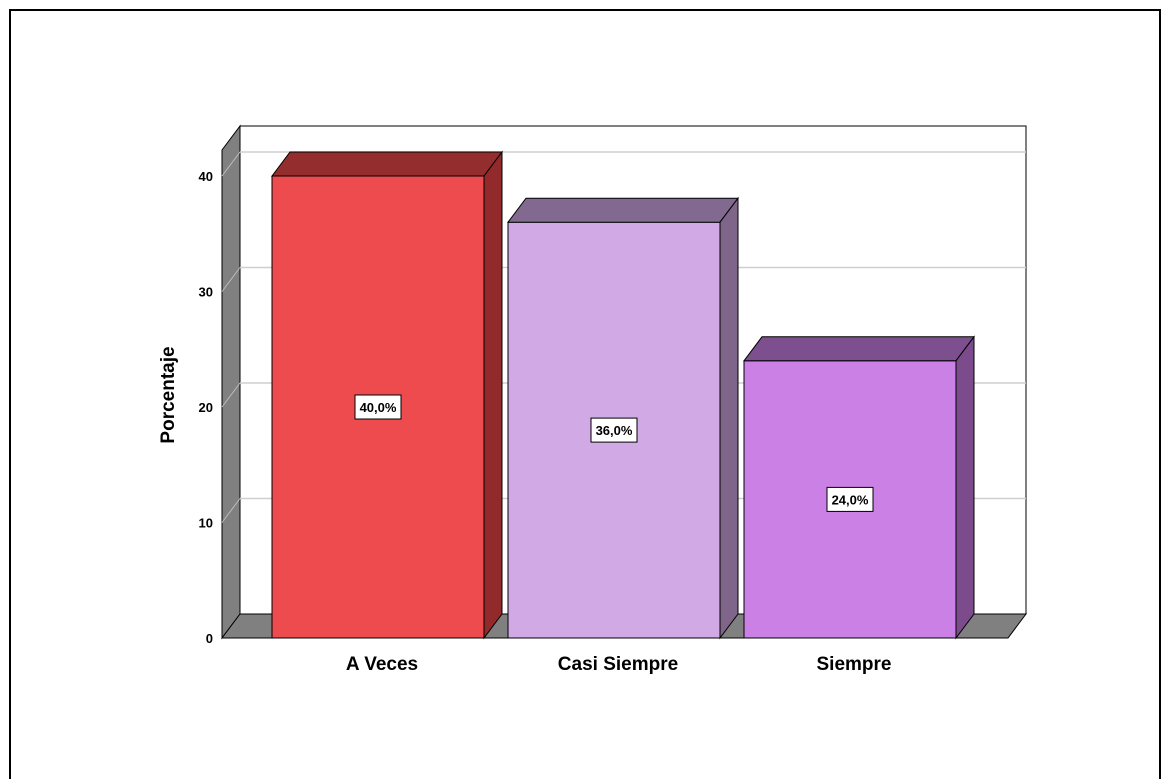  I want to click on y-tick-label: 0, so click(209, 638).